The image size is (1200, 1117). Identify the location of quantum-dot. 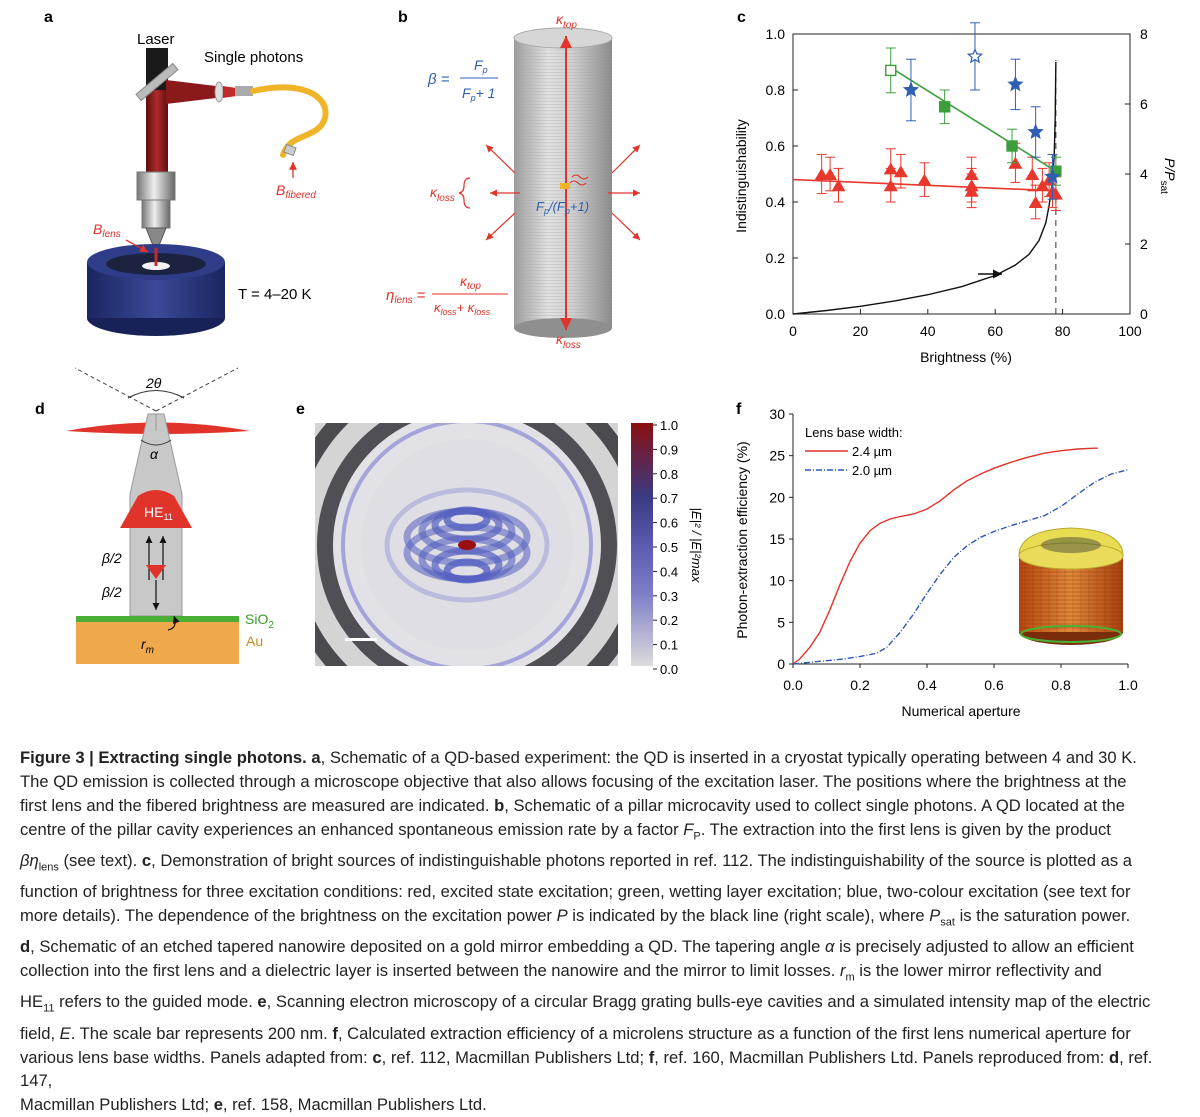
(565, 186).